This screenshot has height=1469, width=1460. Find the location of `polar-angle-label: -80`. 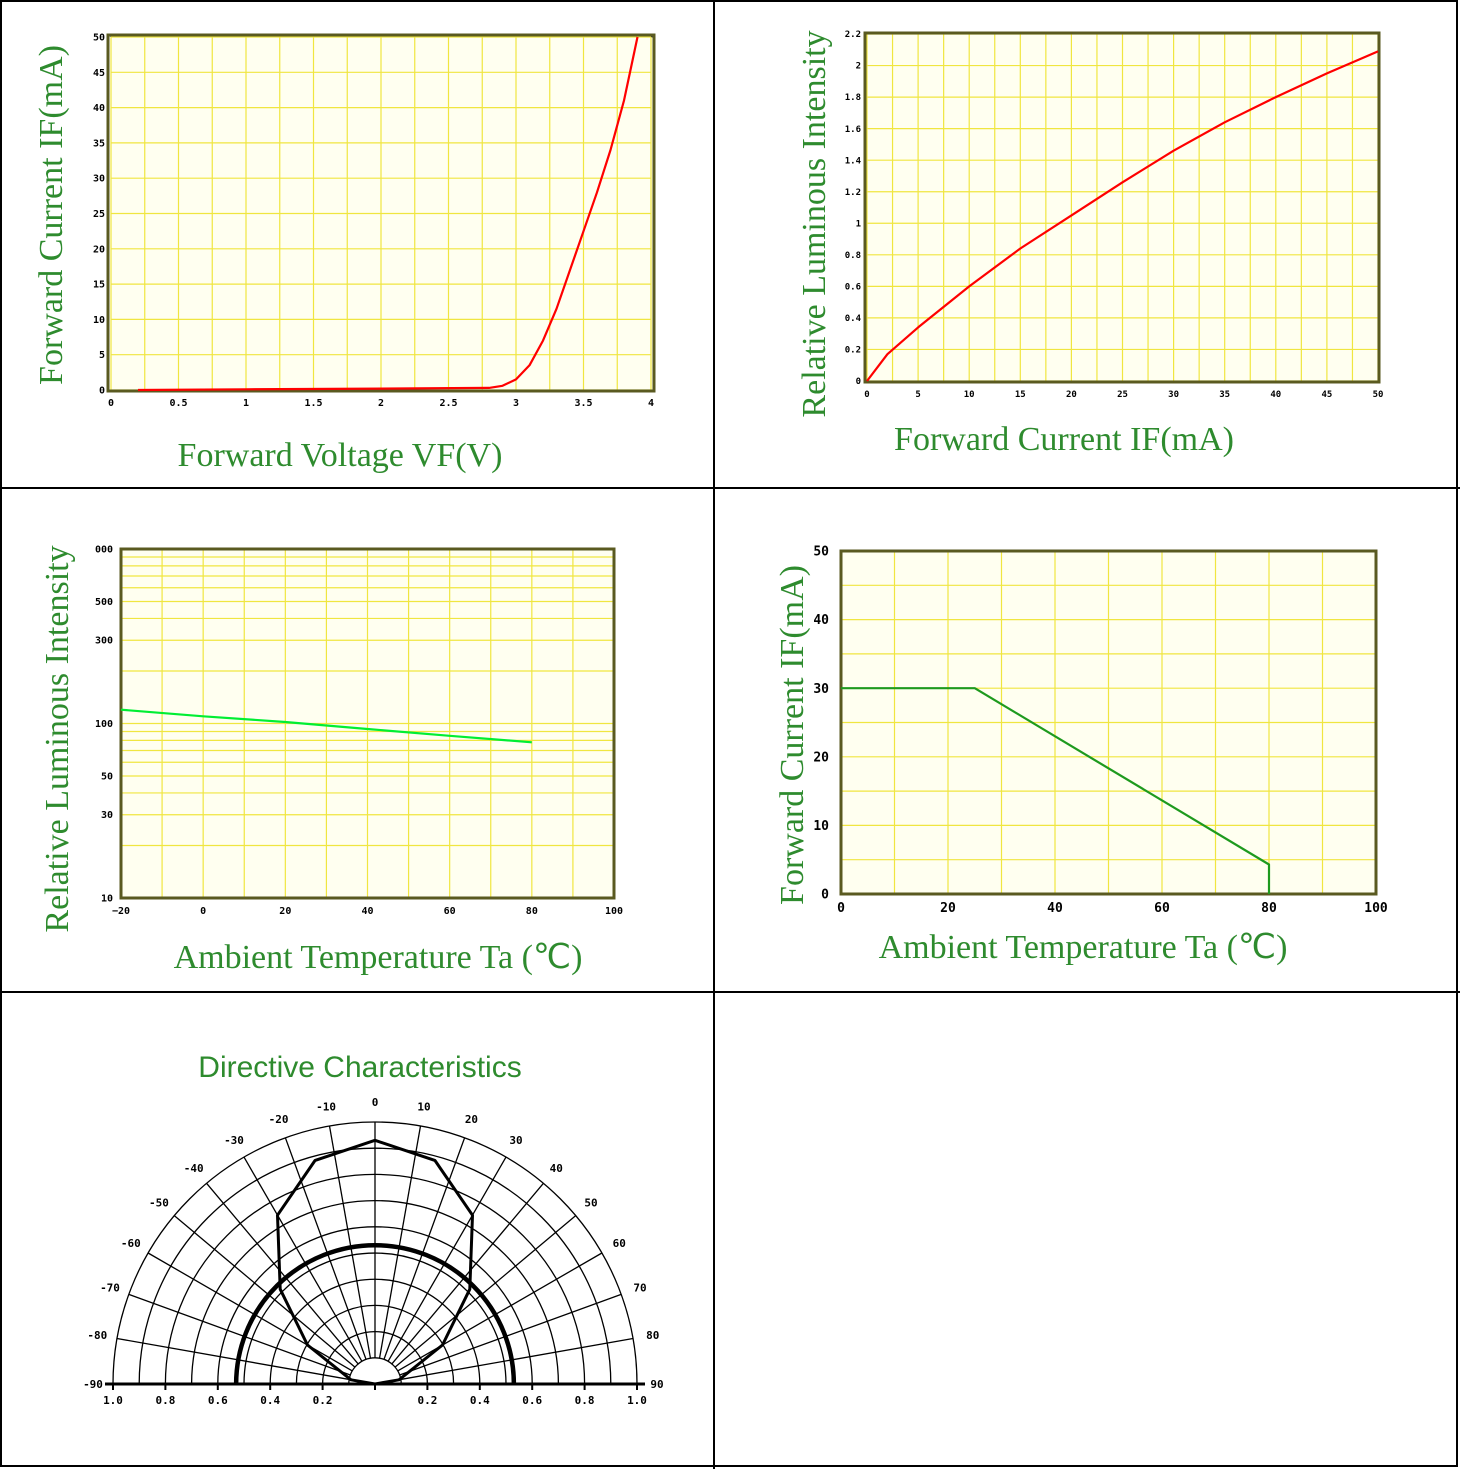

polar-angle-label: -80 is located at coordinates (97, 1335).